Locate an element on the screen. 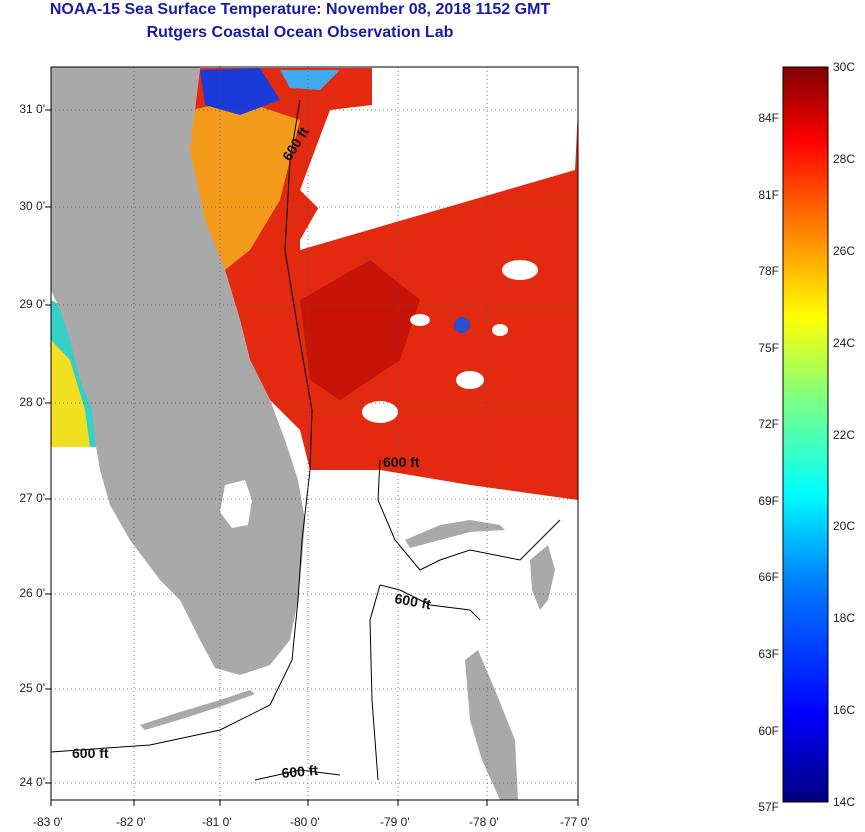  sst-coastal-band is located at coordinates (245, 185).